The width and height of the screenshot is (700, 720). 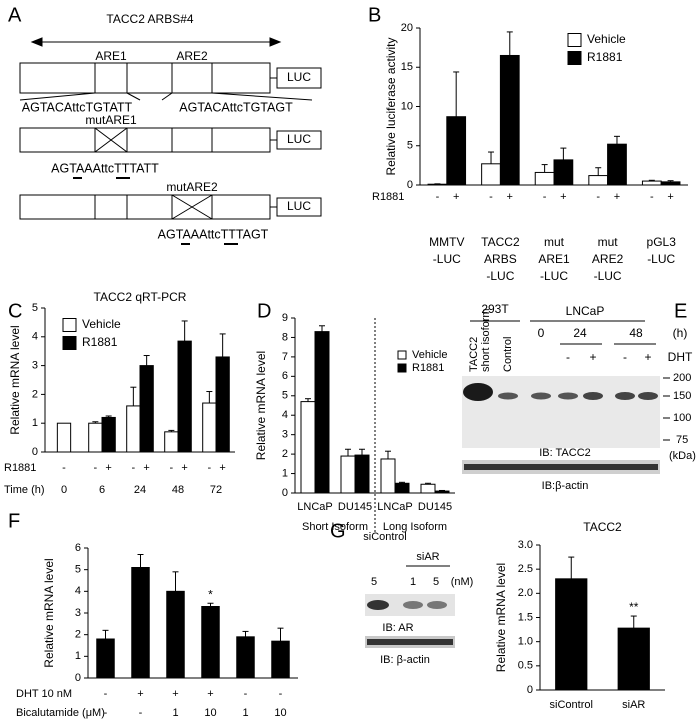 What do you see at coordinates (213, 234) in the screenshot?
I see `sequence: AGTAAAttcTTTAGT` at bounding box center [213, 234].